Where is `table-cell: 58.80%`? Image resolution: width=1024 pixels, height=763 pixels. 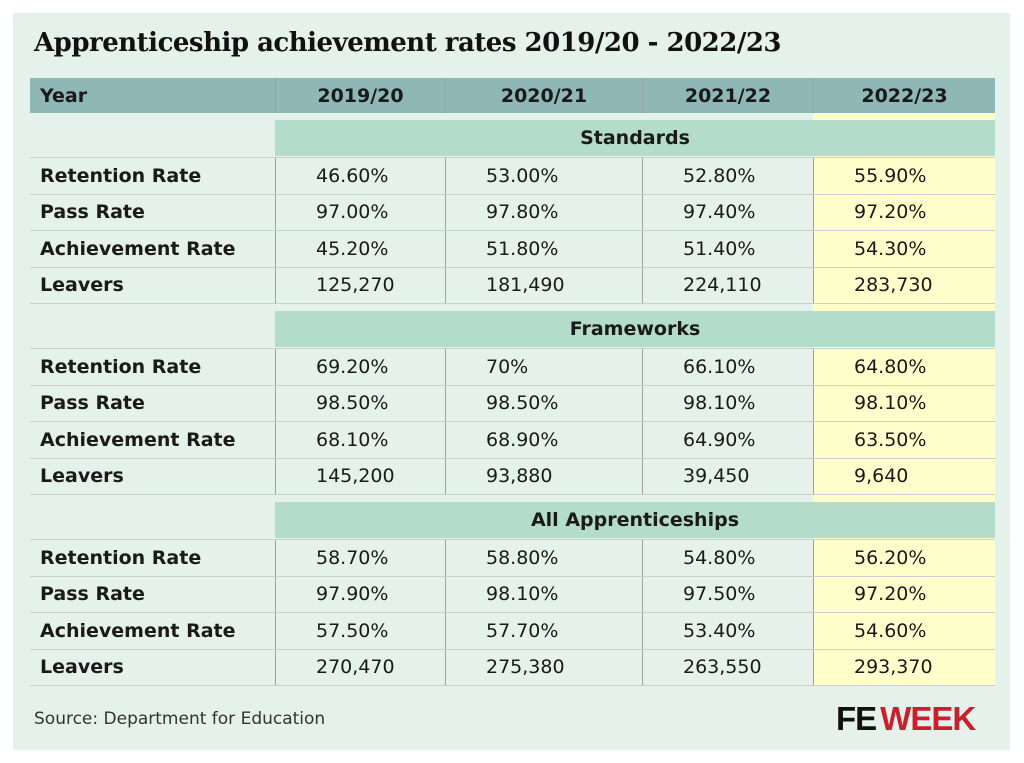 table-cell: 58.80% is located at coordinates (543, 558).